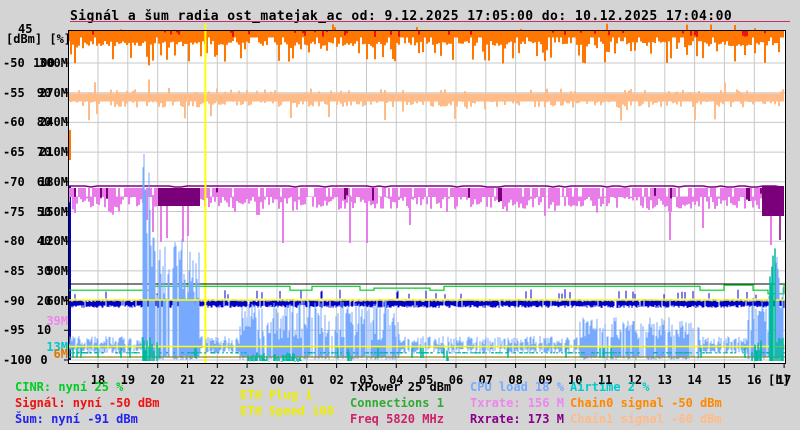 This screenshot has width=800, height=430. Describe the element at coordinates (14, 241) in the screenshot. I see `y-tick-dbm: -80` at that location.